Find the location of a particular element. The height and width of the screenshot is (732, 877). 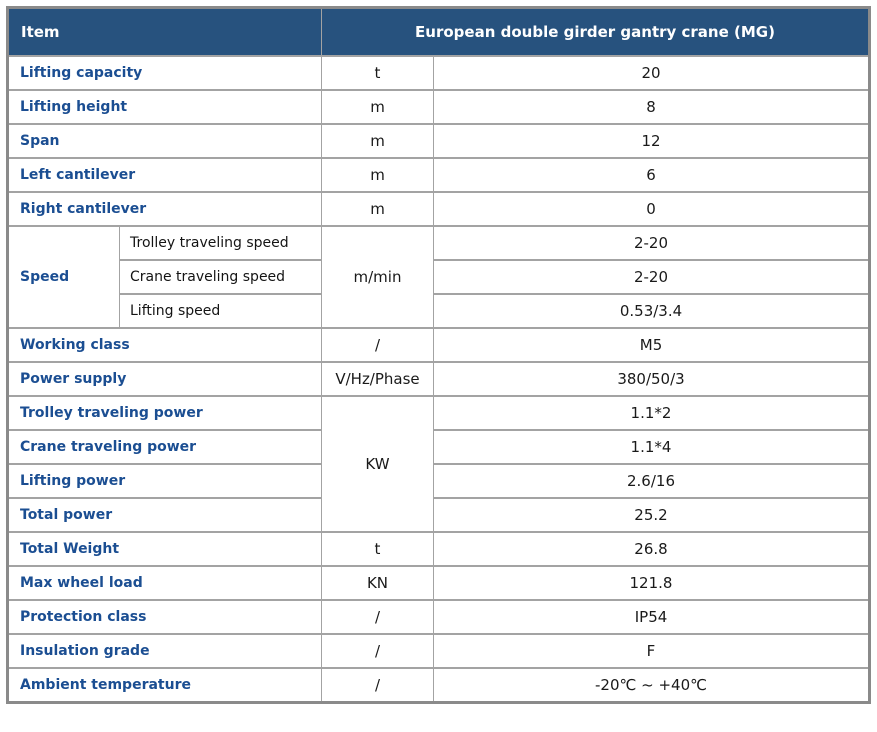

table-row: Speed Trolley traveling speed m/min 2-20 is located at coordinates (438, 276).